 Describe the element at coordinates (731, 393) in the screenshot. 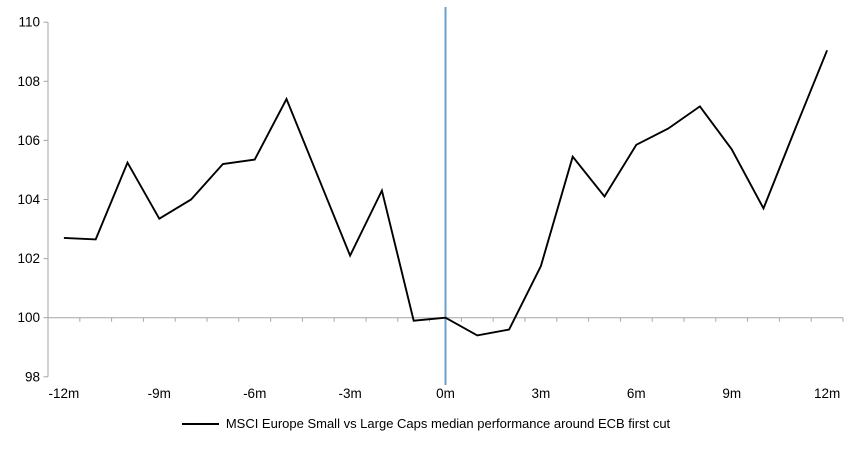

I see `x-tick-label: 9m` at that location.